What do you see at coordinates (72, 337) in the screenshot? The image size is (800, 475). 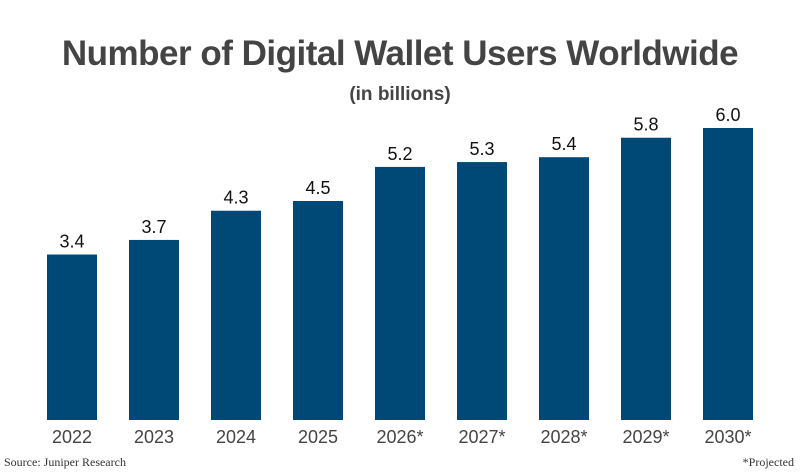 I see `bar-2022` at bounding box center [72, 337].